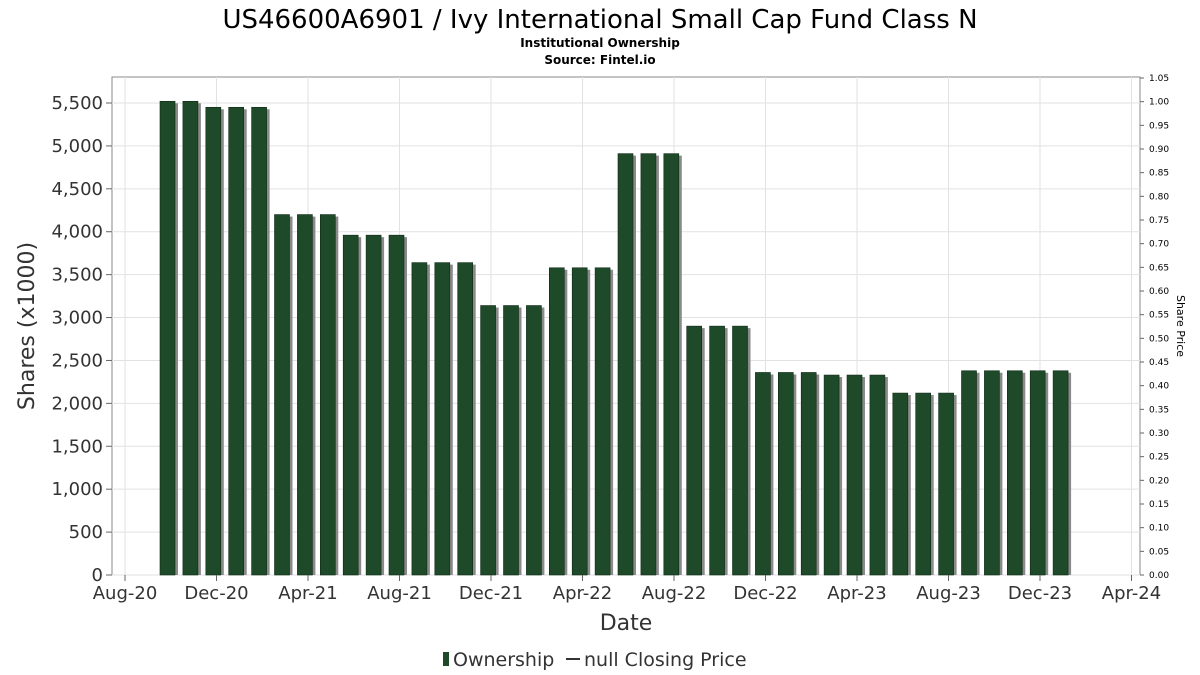 The height and width of the screenshot is (675, 1200). What do you see at coordinates (856, 593) in the screenshot?
I see `x-tick-label: Apr-23` at bounding box center [856, 593].